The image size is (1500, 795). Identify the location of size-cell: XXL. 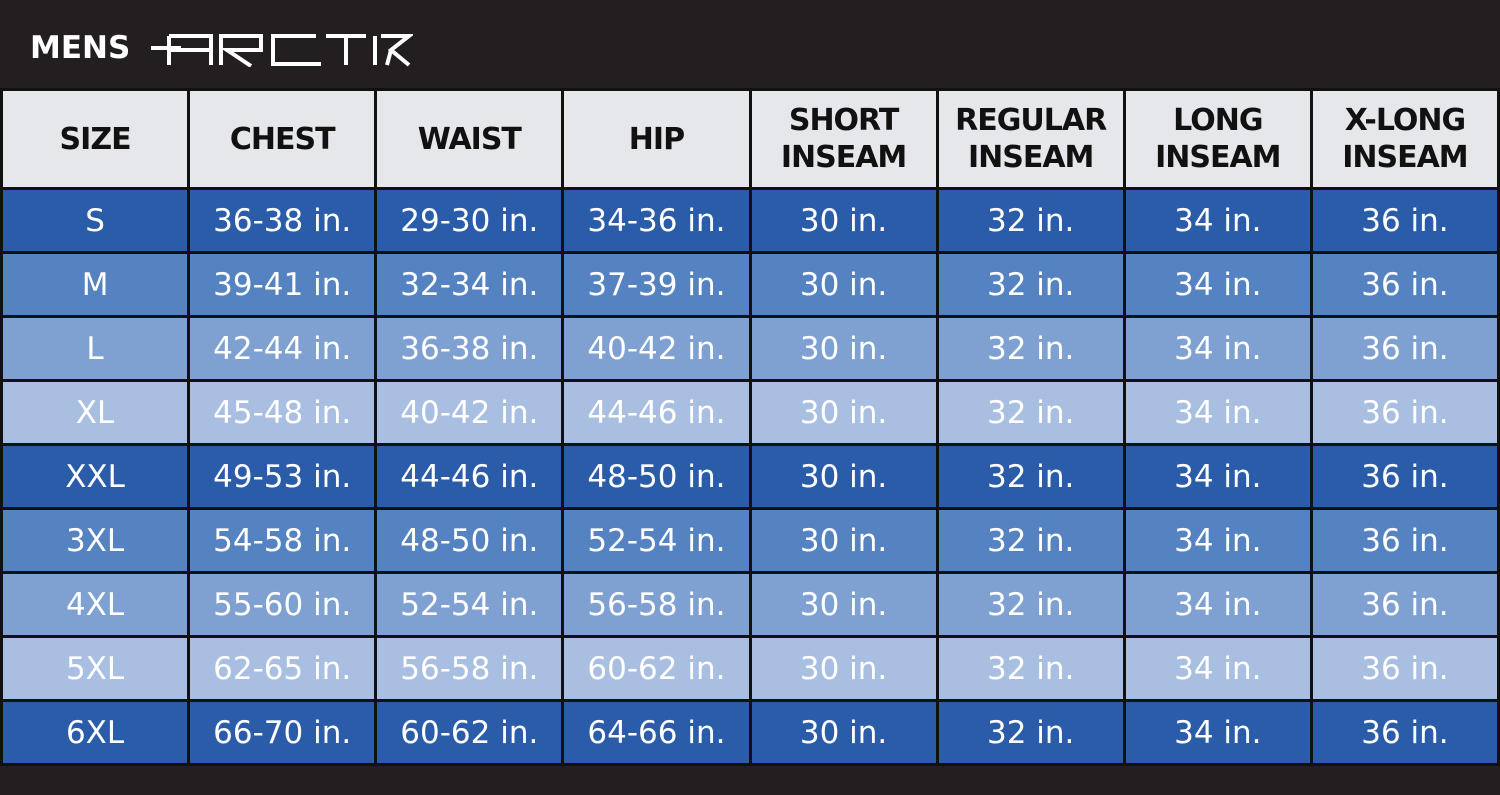
(95, 476).